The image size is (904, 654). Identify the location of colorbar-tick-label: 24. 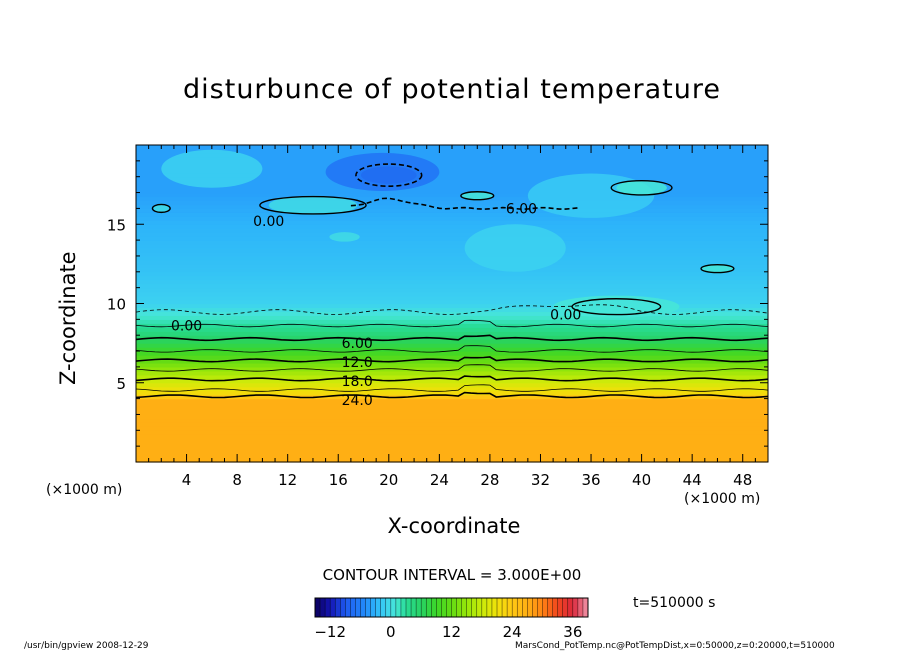
(512, 632).